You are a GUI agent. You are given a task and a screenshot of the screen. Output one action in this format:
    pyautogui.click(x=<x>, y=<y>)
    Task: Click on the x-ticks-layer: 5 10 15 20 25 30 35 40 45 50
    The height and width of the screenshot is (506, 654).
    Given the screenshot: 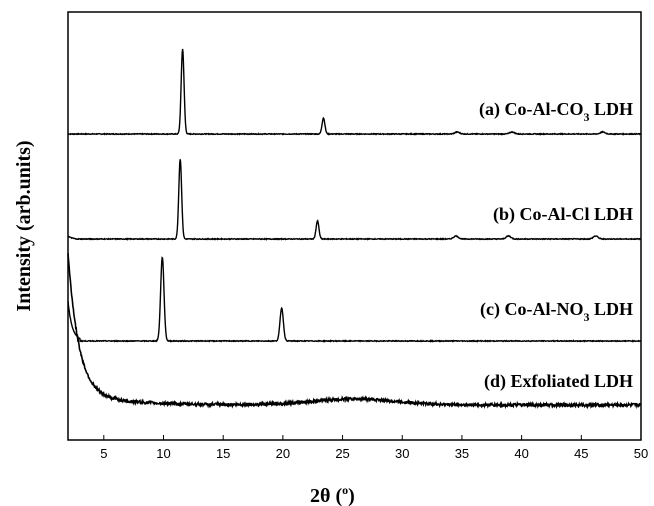 What is the action you would take?
    pyautogui.click(x=374, y=448)
    